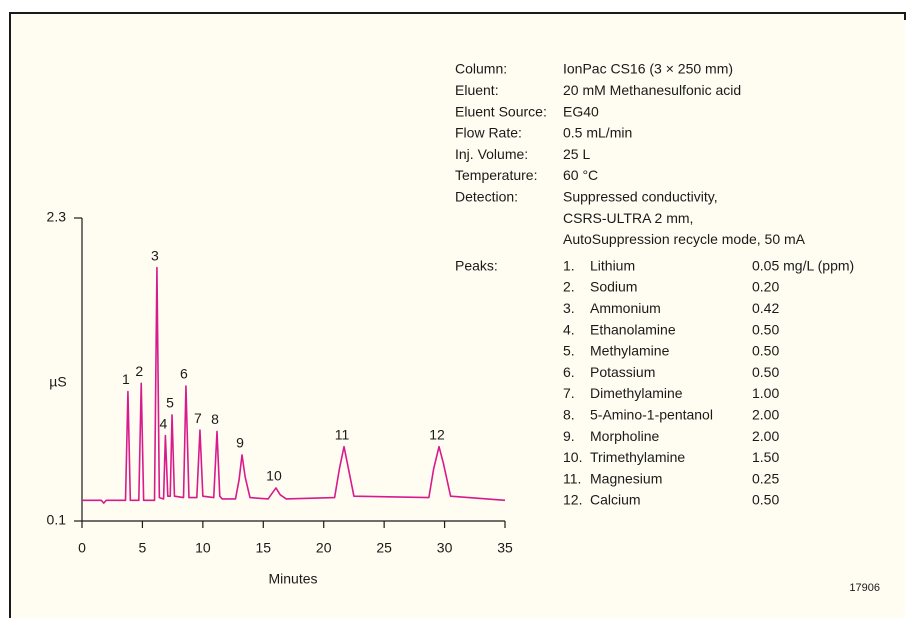 This screenshot has height=618, width=911. I want to click on peak-label: 2, so click(139, 371).